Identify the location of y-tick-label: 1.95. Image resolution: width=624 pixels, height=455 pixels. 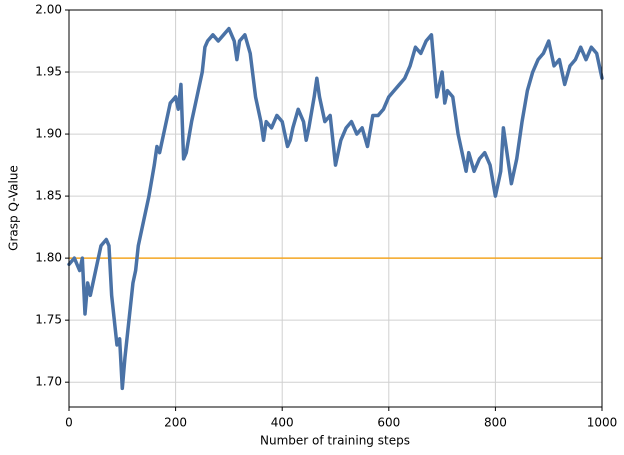
(48, 72).